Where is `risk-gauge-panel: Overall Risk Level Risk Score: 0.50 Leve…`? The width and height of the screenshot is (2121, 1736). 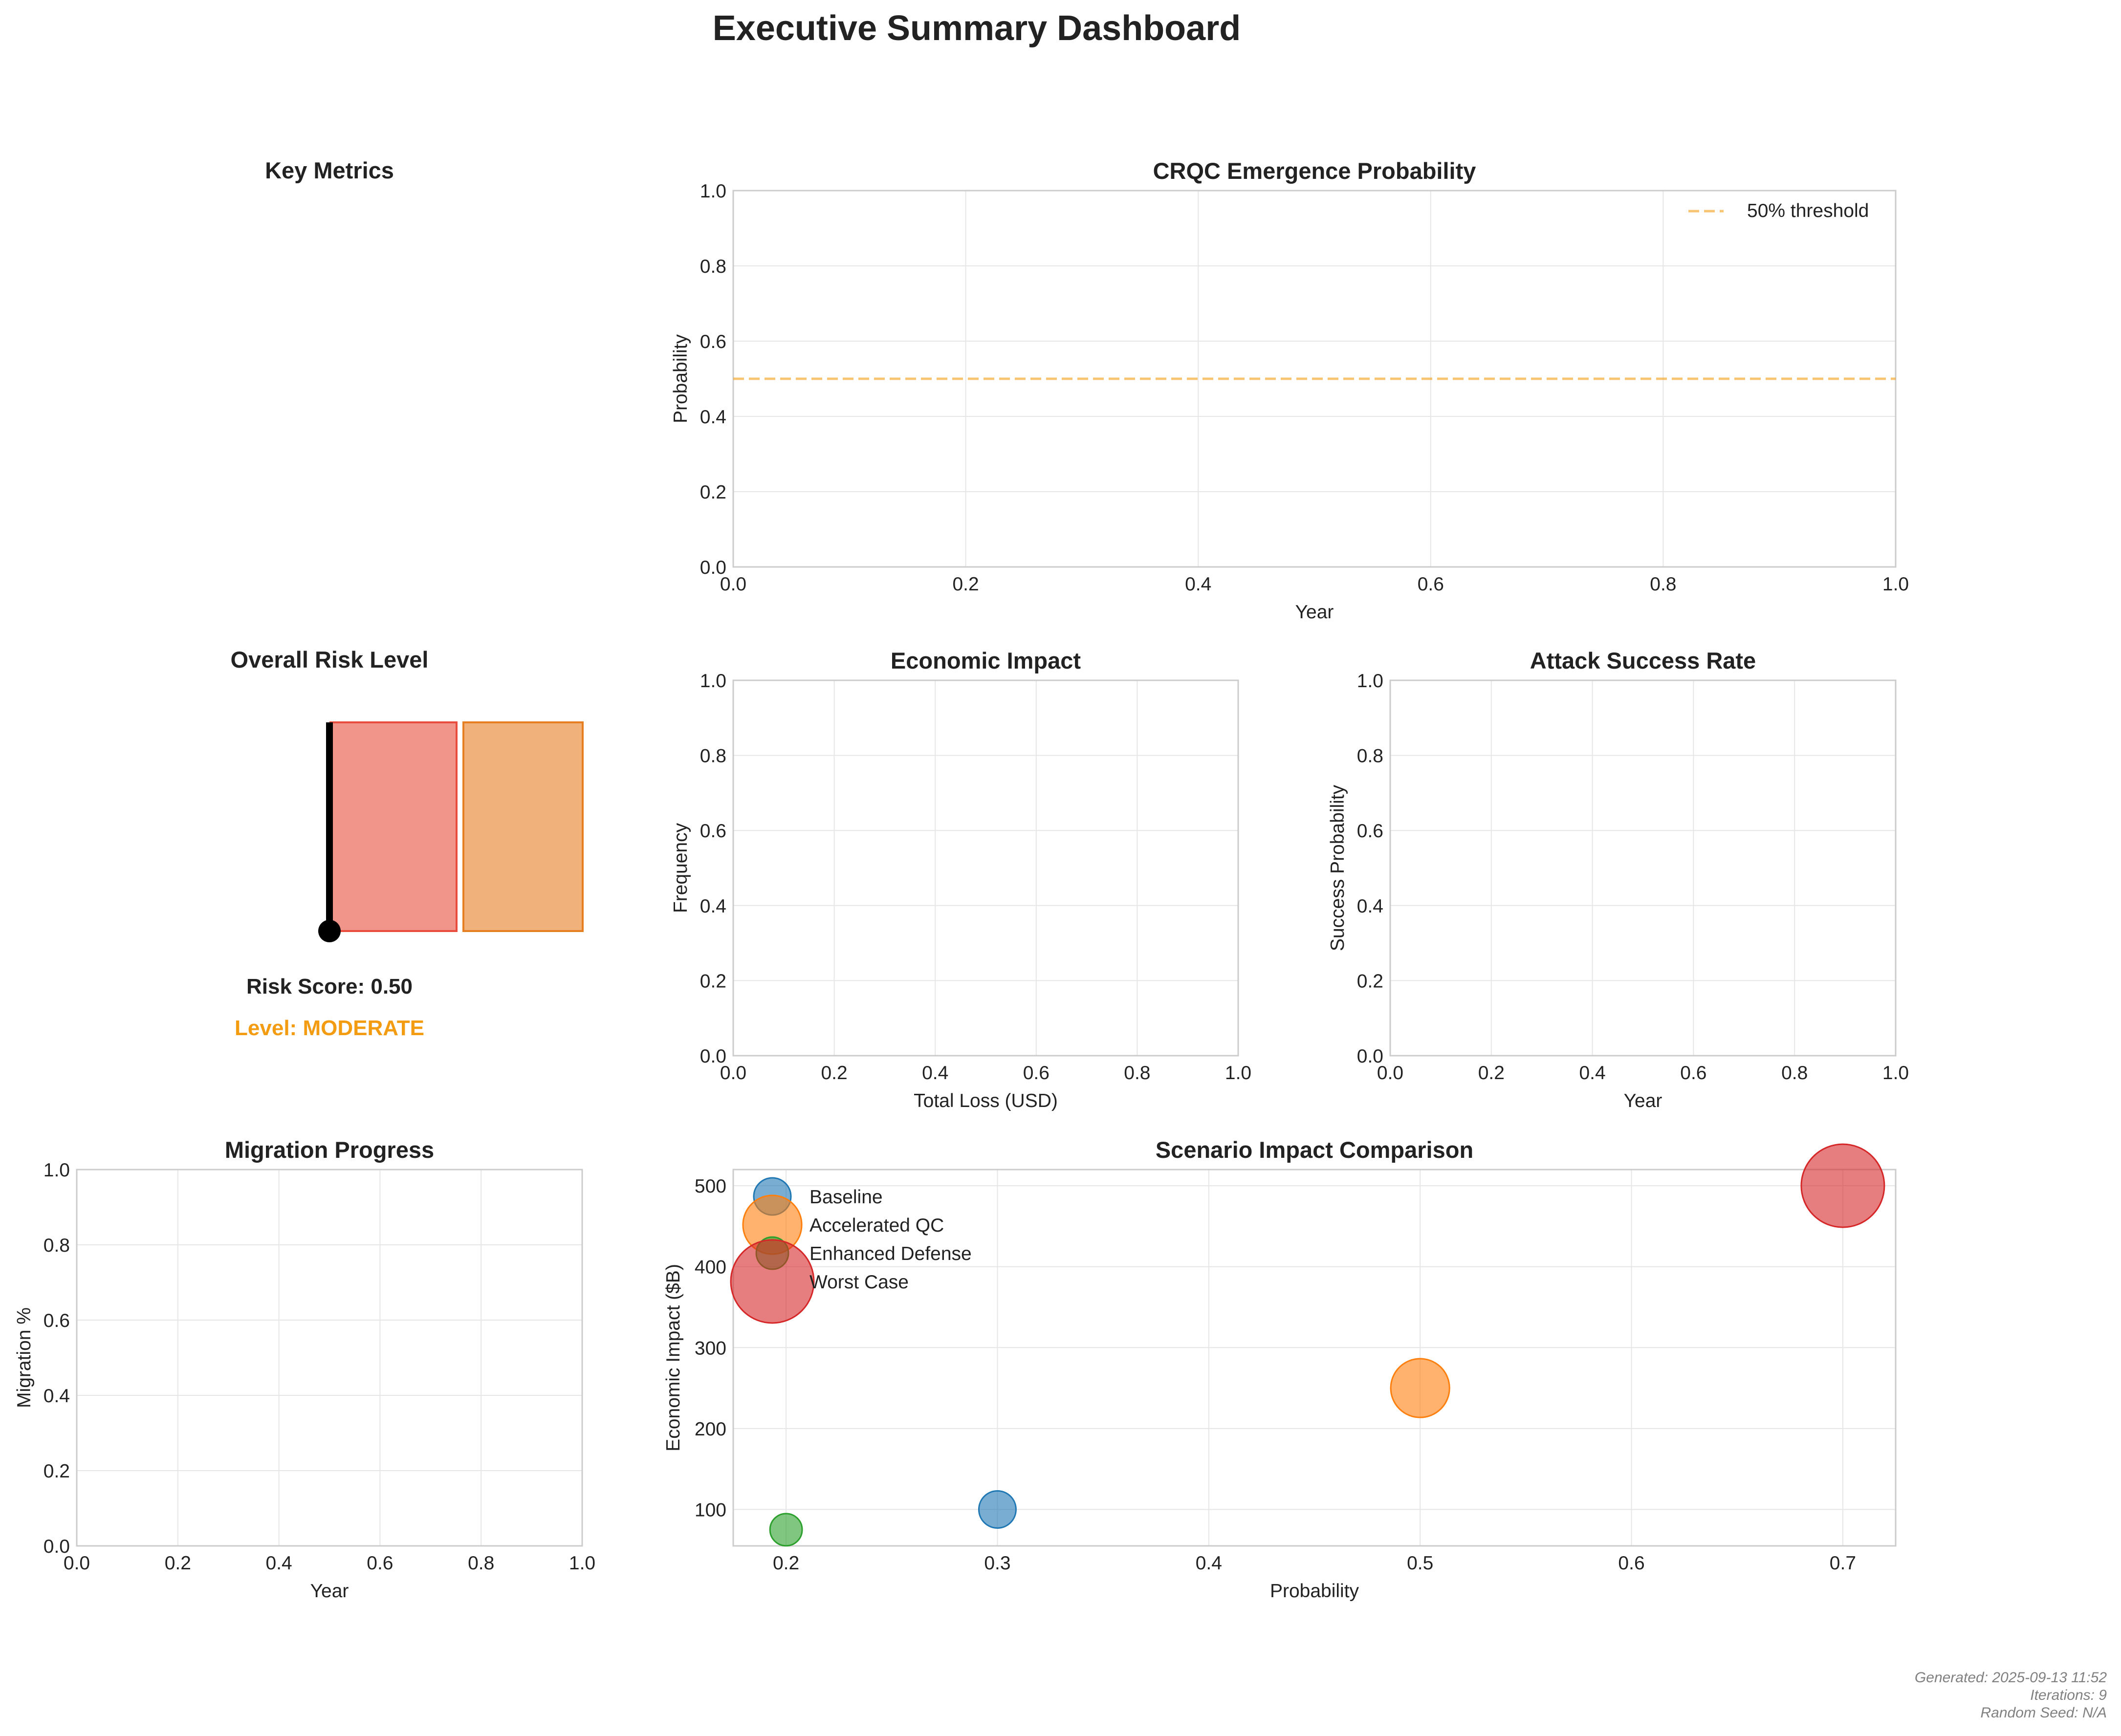 risk-gauge-panel: Overall Risk Level Risk Score: 0.50 Leve… is located at coordinates (408, 844).